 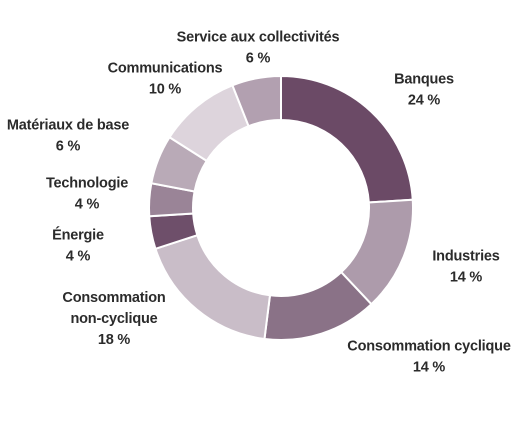 What do you see at coordinates (68, 125) in the screenshot?
I see `slice-category-label: Matériaux de base` at bounding box center [68, 125].